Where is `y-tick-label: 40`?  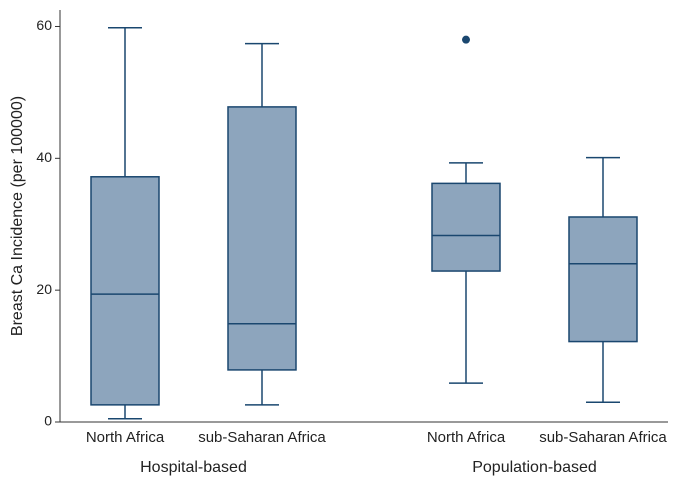
y-tick-label: 40 is located at coordinates (44, 157).